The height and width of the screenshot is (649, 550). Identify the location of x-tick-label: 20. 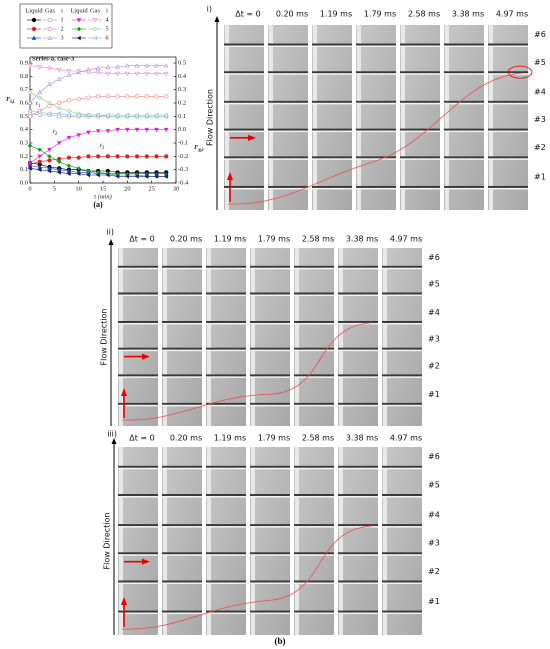
(127, 188).